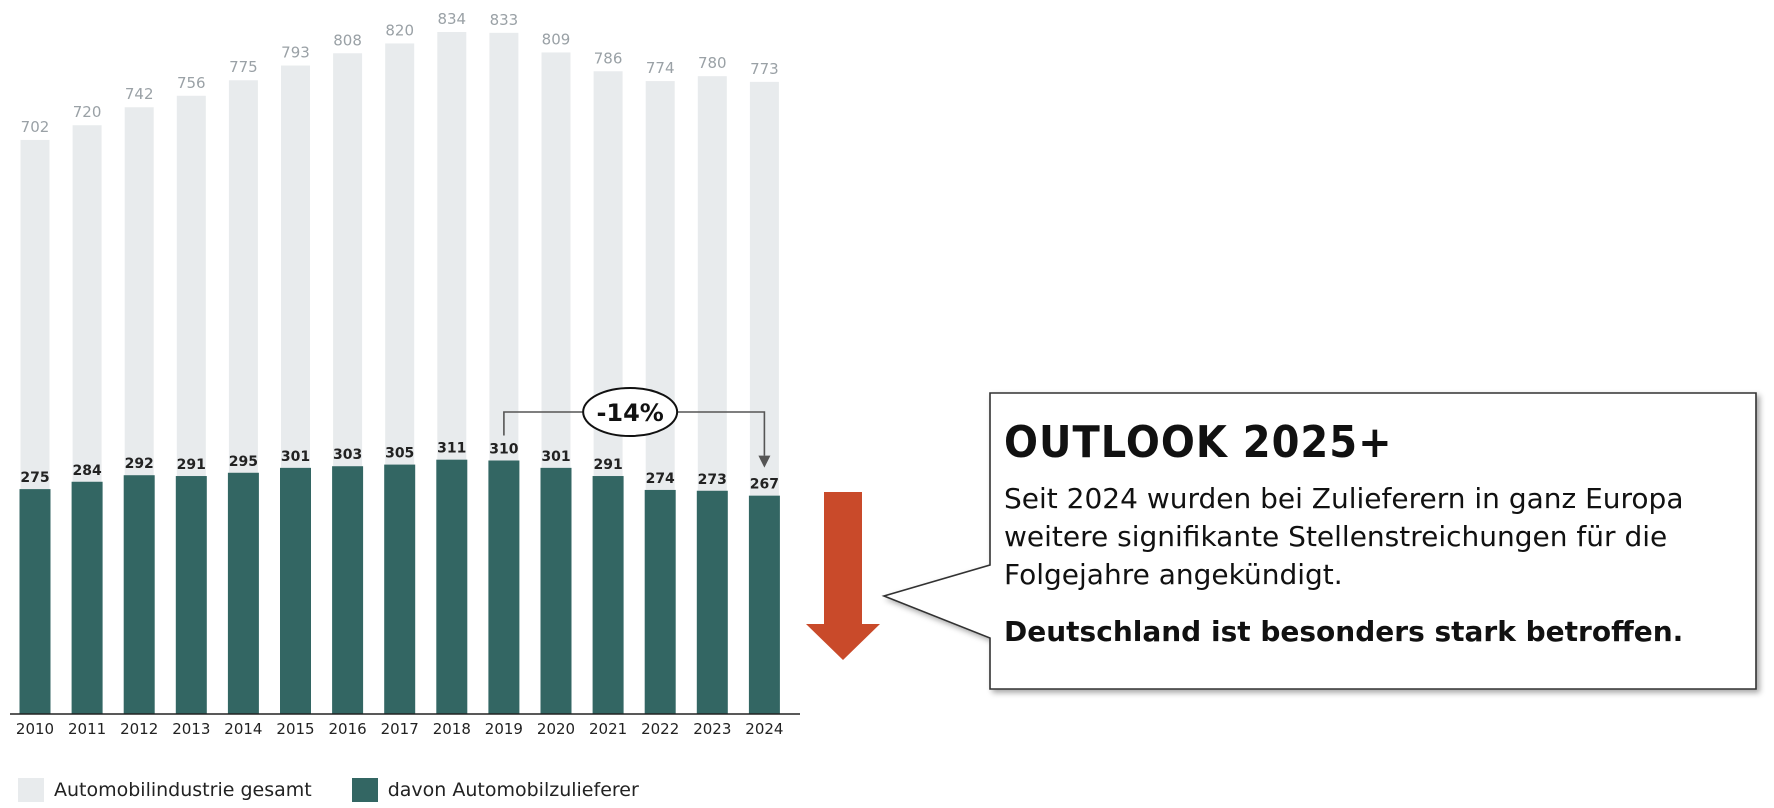 The height and width of the screenshot is (808, 1774). What do you see at coordinates (348, 729) in the screenshot?
I see `x-tick-2016: 2016` at bounding box center [348, 729].